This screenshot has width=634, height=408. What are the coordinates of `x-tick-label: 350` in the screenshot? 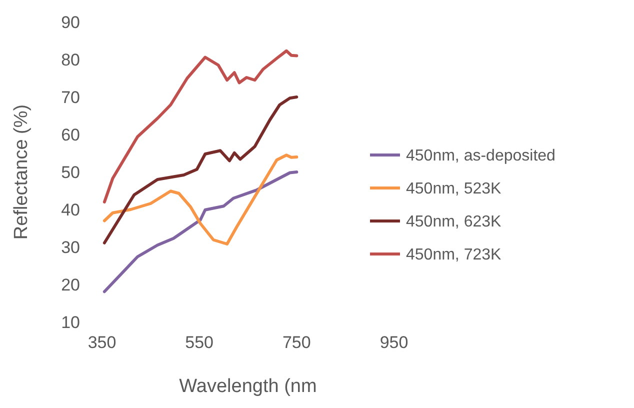 It's located at (102, 342).